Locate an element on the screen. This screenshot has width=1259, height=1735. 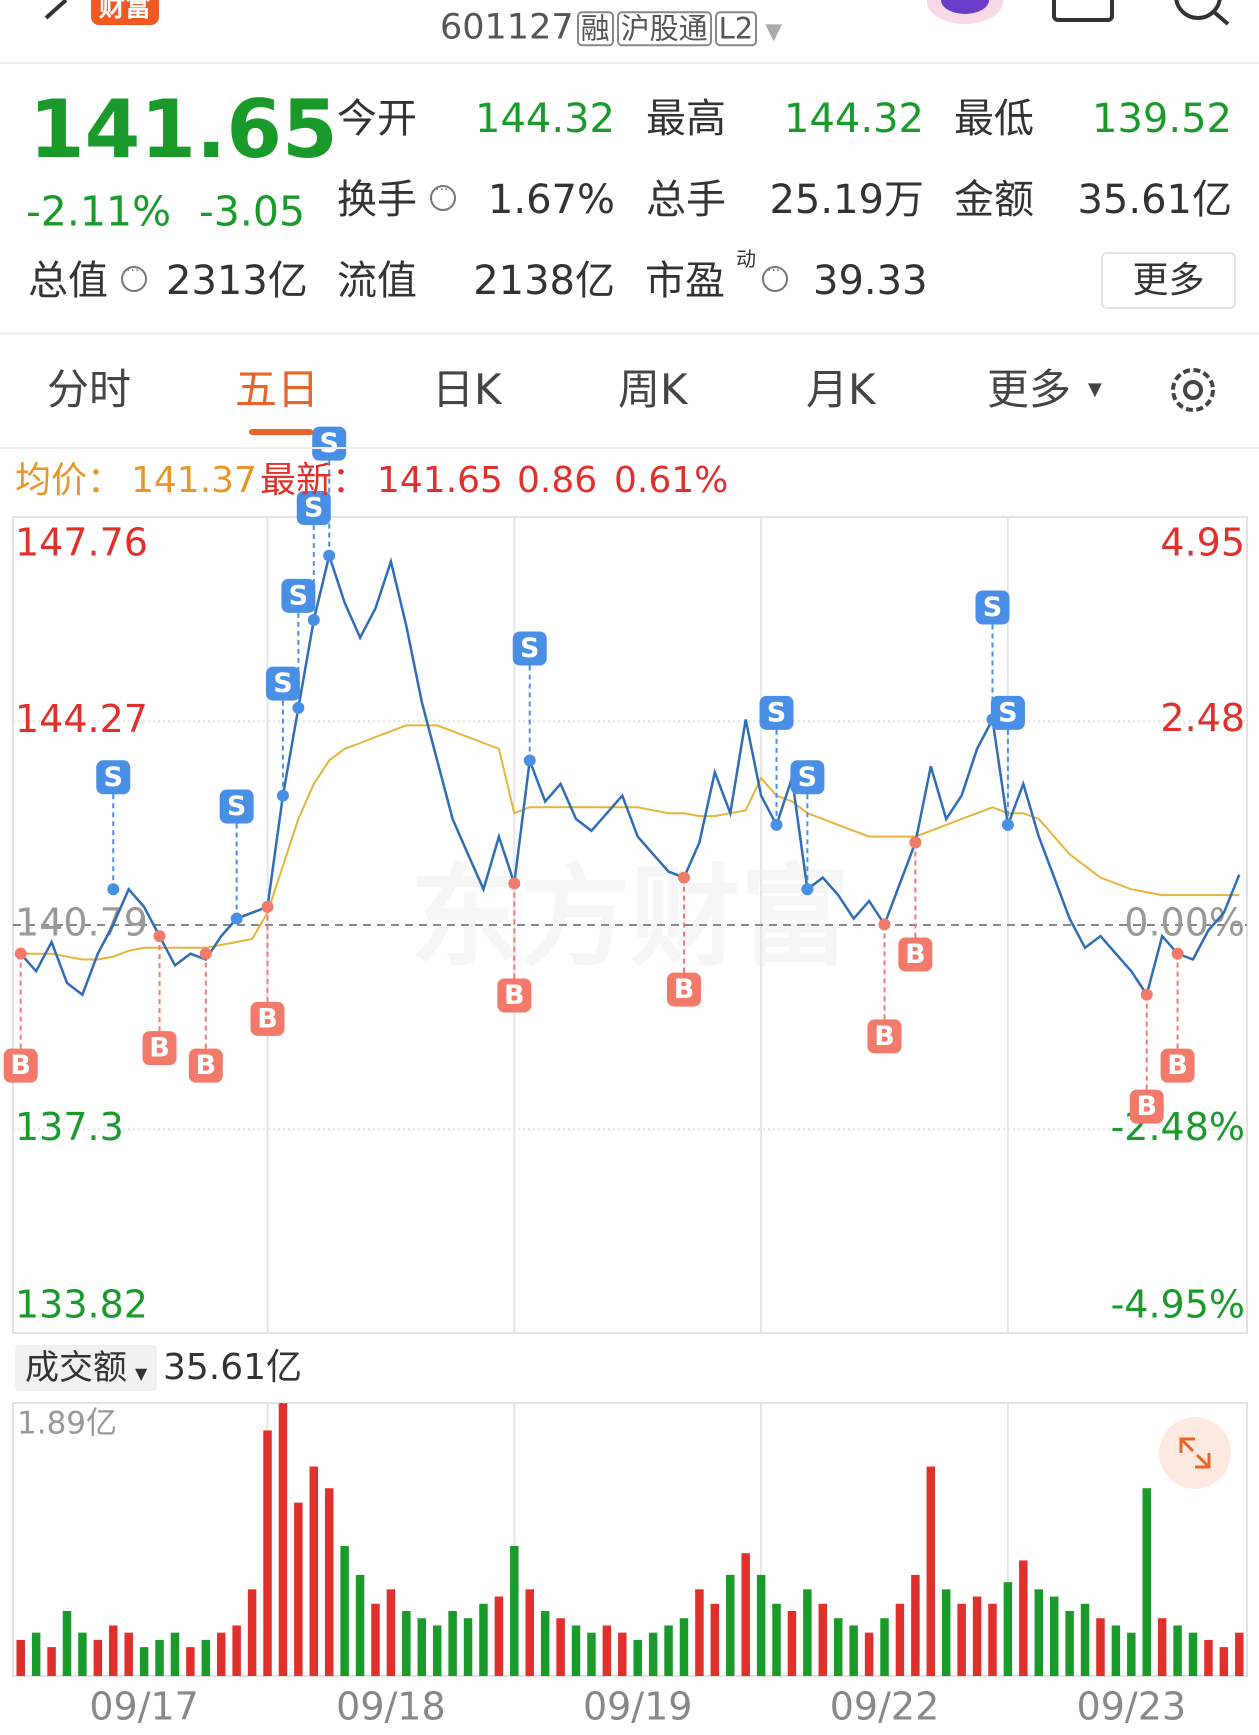
stat-value: 25.19万 is located at coordinates (846, 200).